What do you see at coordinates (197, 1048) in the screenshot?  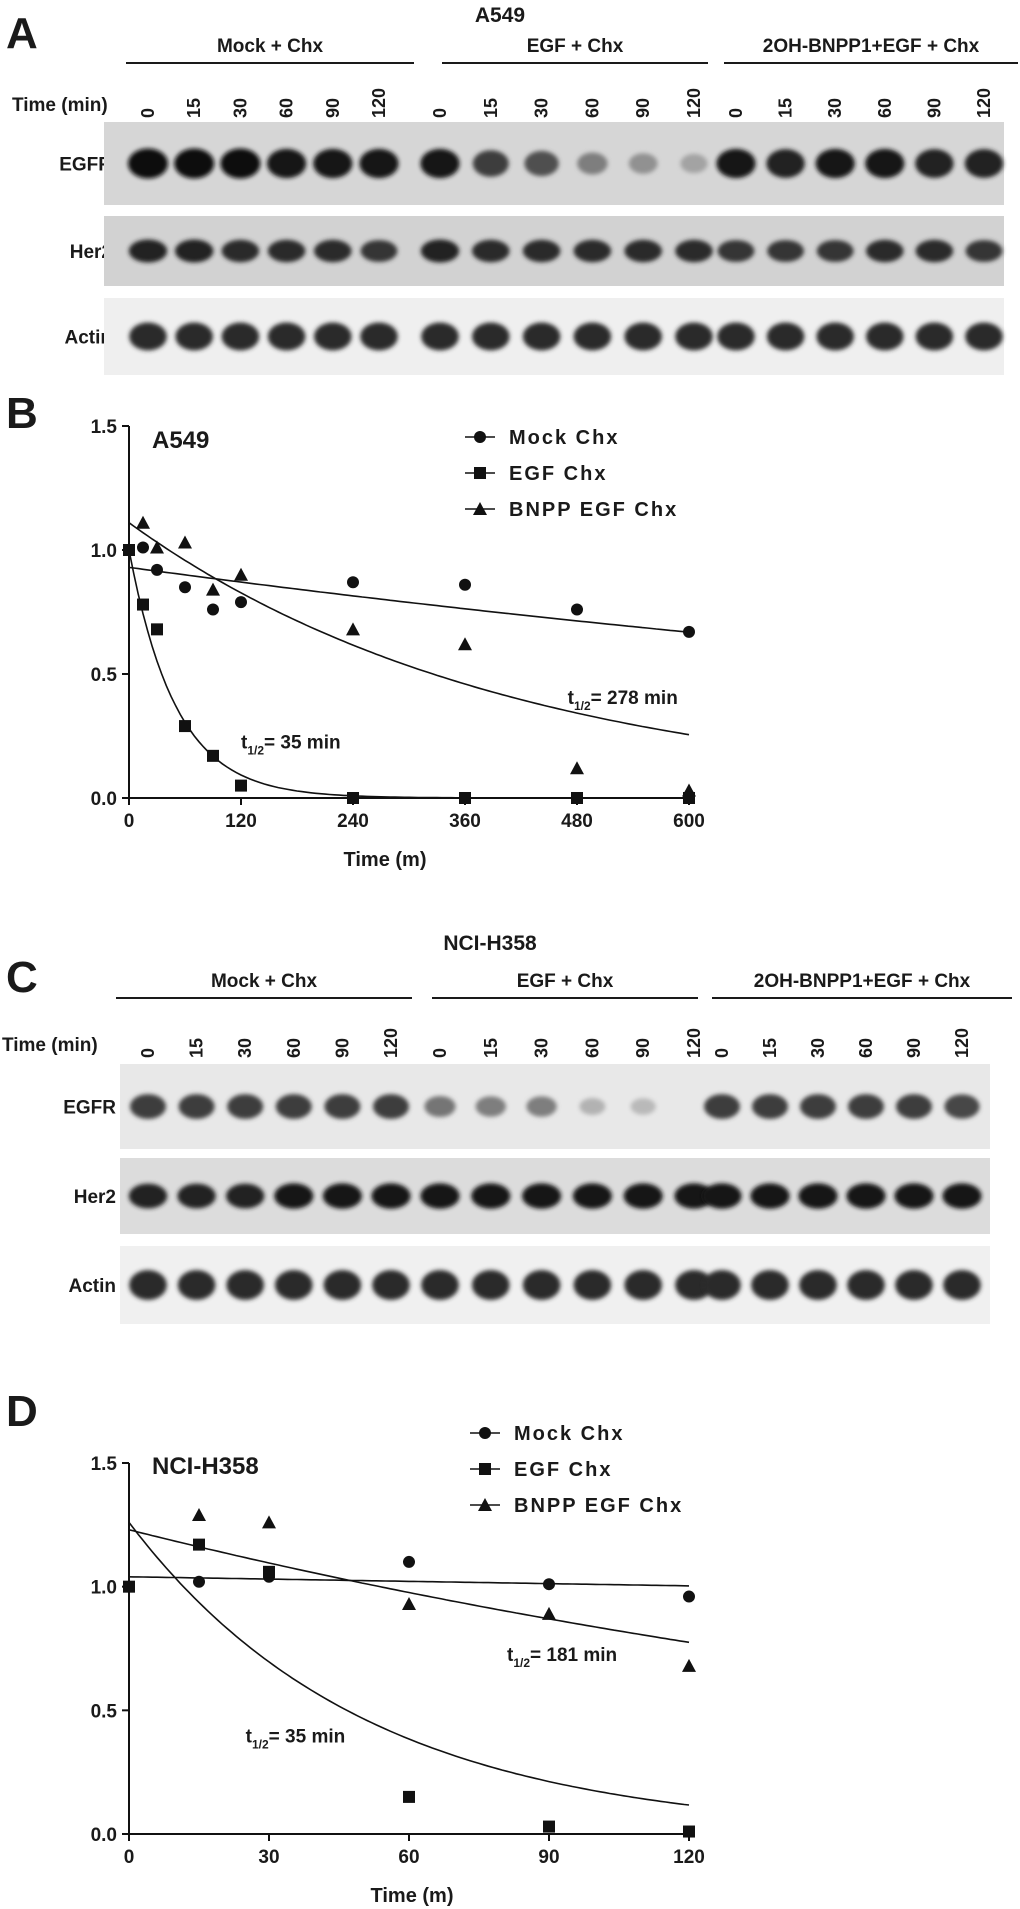 I see `lane-time-label: 15` at bounding box center [197, 1048].